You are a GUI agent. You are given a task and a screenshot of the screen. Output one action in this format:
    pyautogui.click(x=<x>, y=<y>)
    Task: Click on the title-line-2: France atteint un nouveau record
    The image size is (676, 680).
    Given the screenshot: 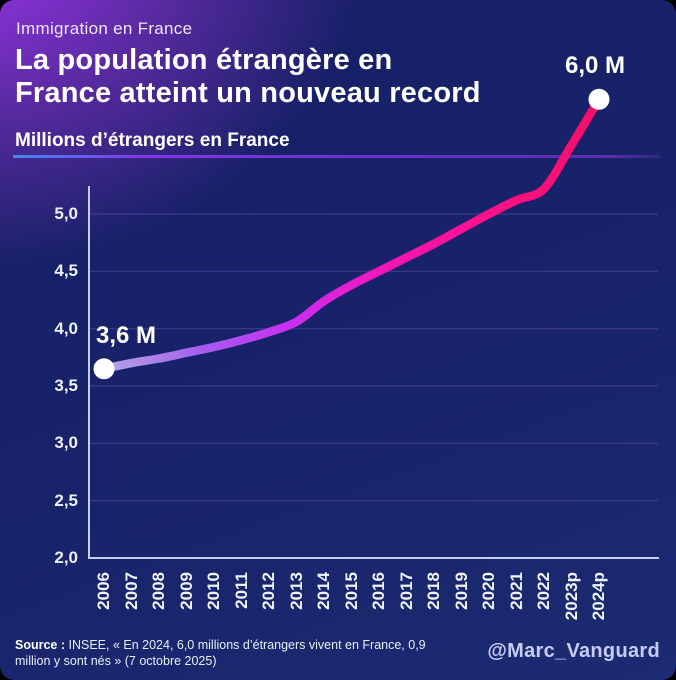 What is the action you would take?
    pyautogui.click(x=248, y=93)
    